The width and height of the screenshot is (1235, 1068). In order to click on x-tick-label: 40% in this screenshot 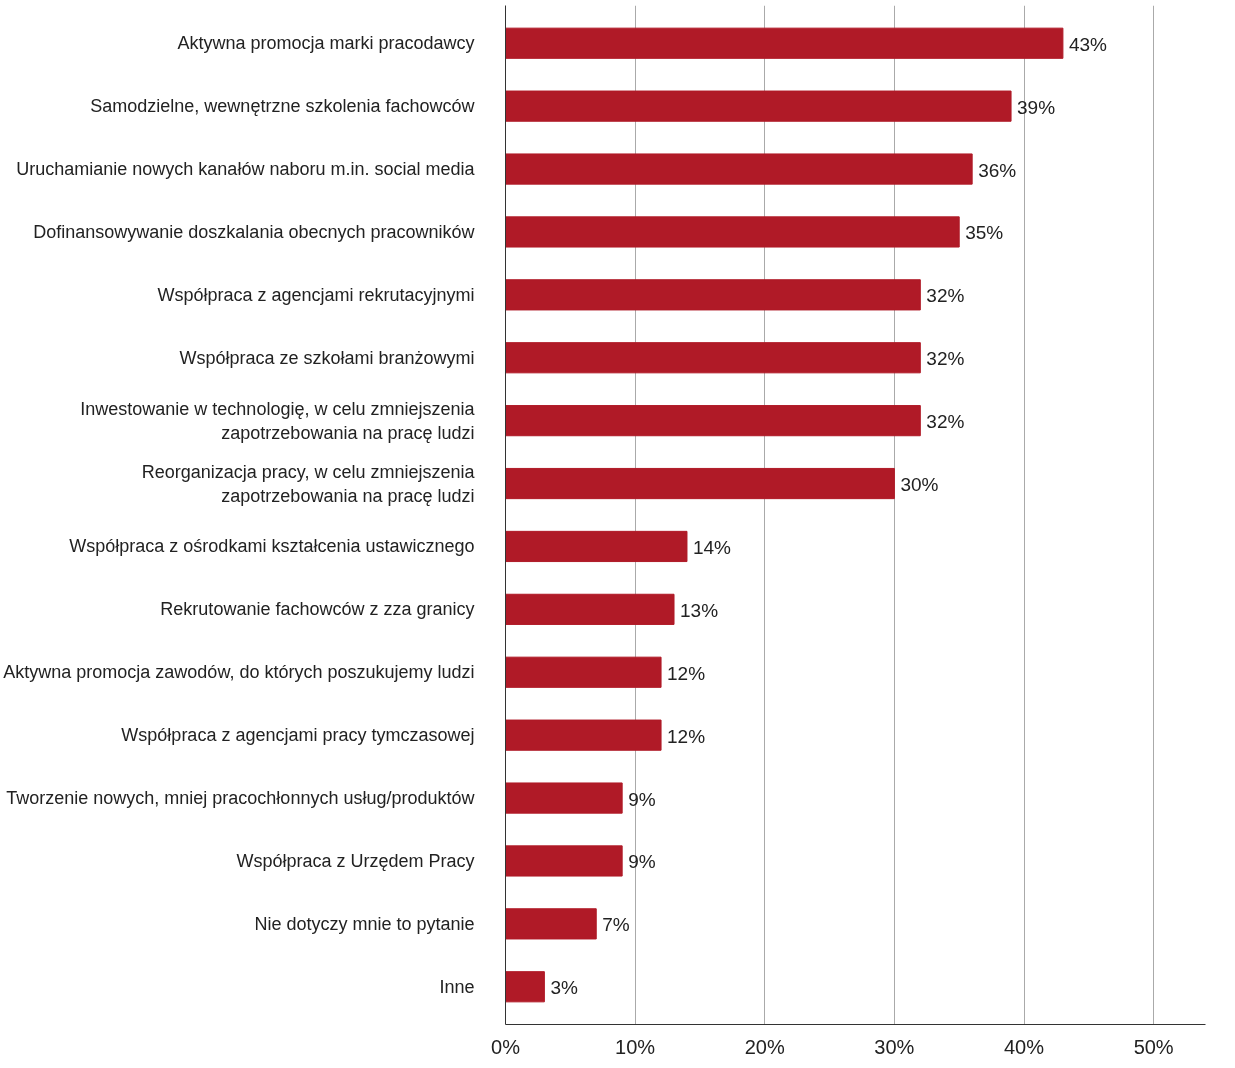, I will do `click(1024, 1046)`.